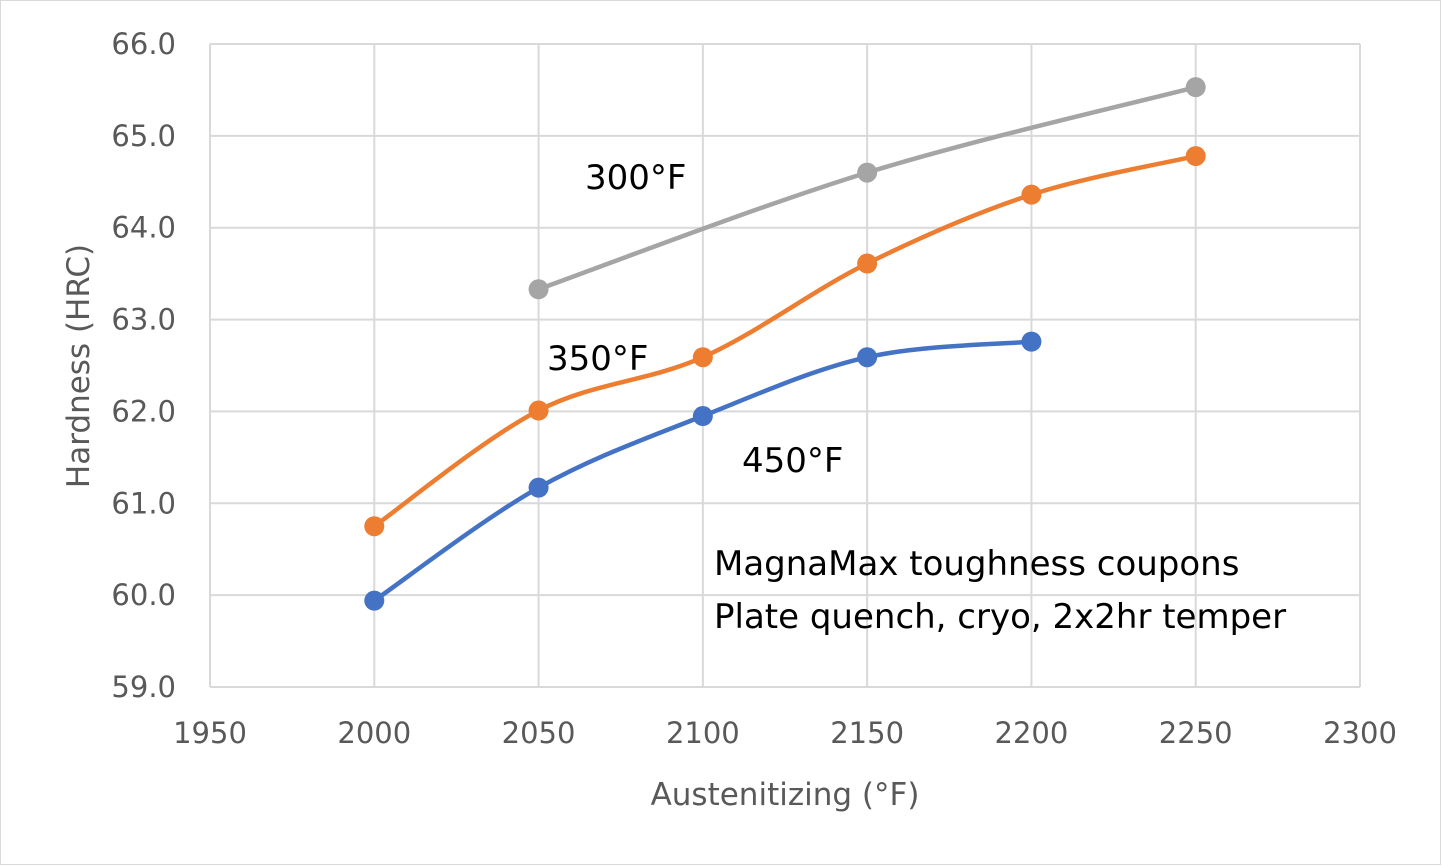 The height and width of the screenshot is (867, 1443). What do you see at coordinates (635, 178) in the screenshot?
I see `series-label-300f: 300°F` at bounding box center [635, 178].